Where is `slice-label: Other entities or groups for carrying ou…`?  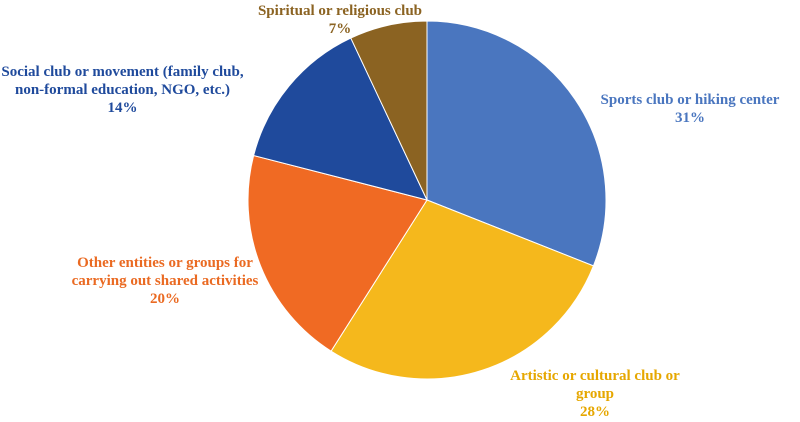
slice-label: Other entities or groups for carrying ou… is located at coordinates (165, 281).